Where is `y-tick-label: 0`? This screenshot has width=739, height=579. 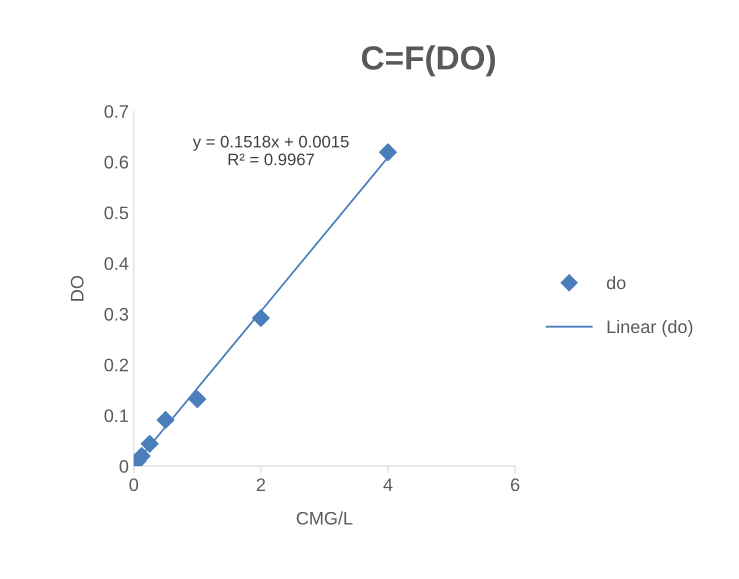
y-tick-label: 0 is located at coordinates (124, 466).